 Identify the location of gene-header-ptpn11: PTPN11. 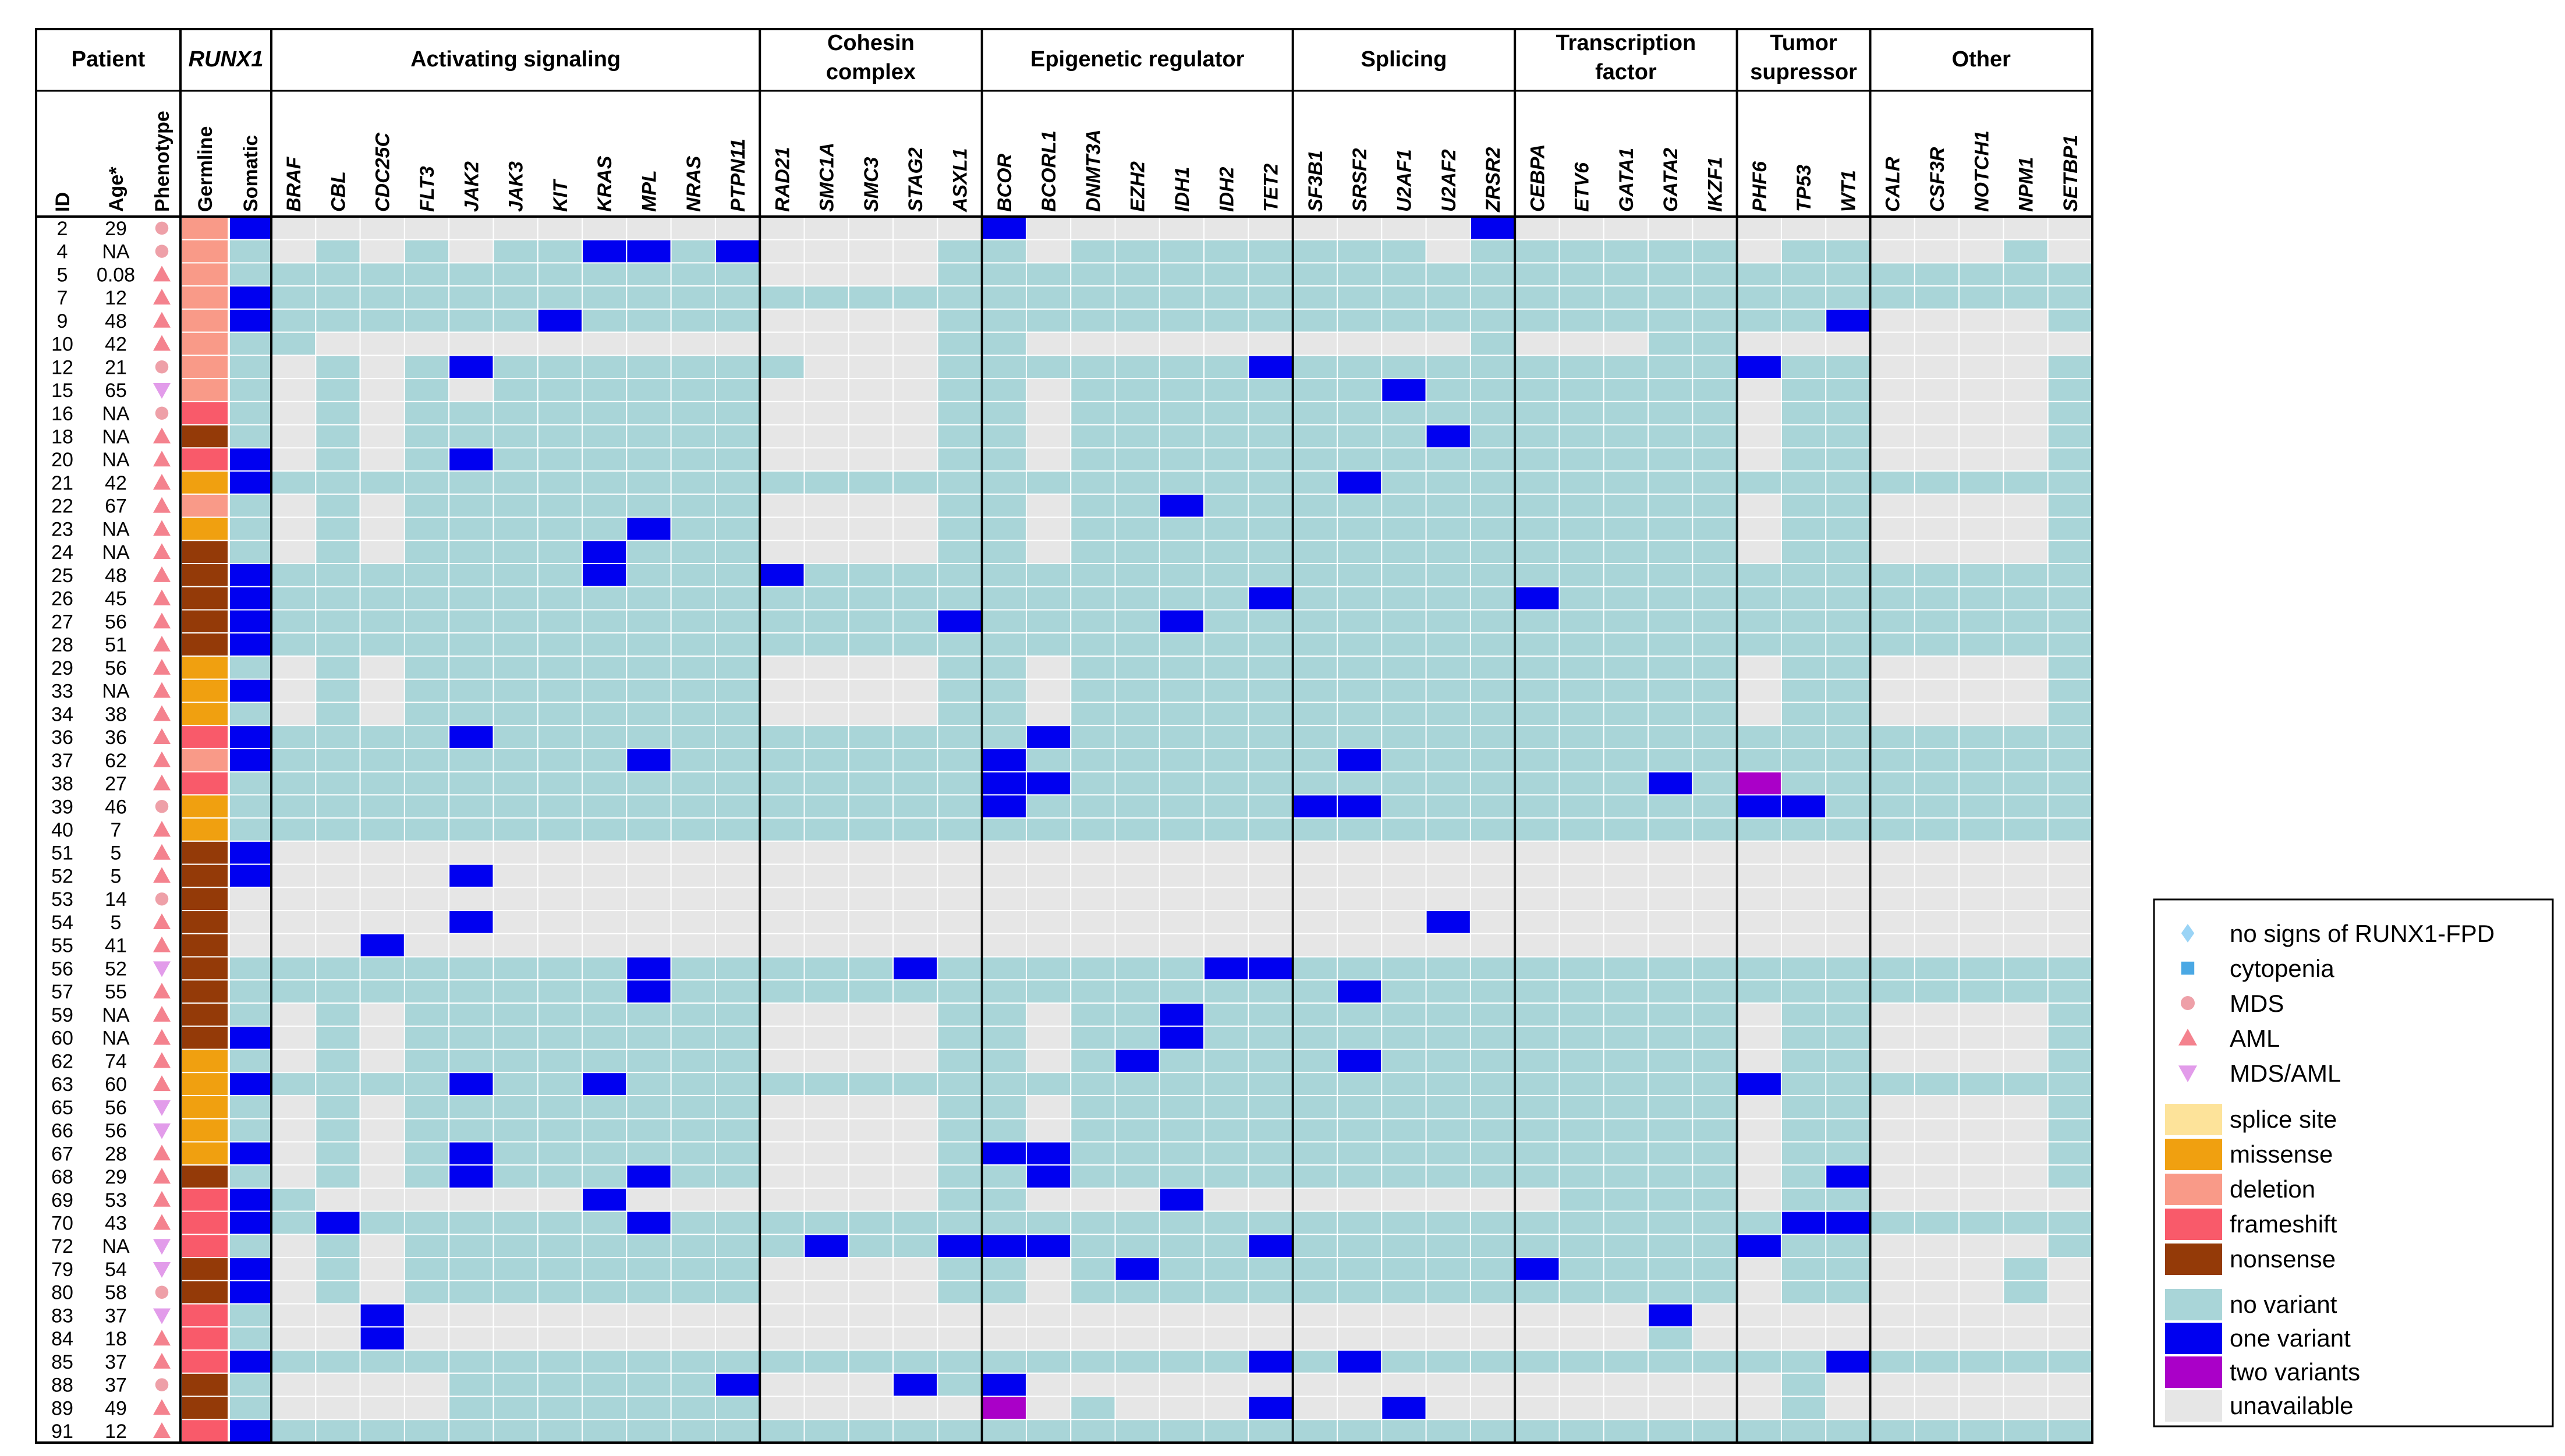
(738, 175).